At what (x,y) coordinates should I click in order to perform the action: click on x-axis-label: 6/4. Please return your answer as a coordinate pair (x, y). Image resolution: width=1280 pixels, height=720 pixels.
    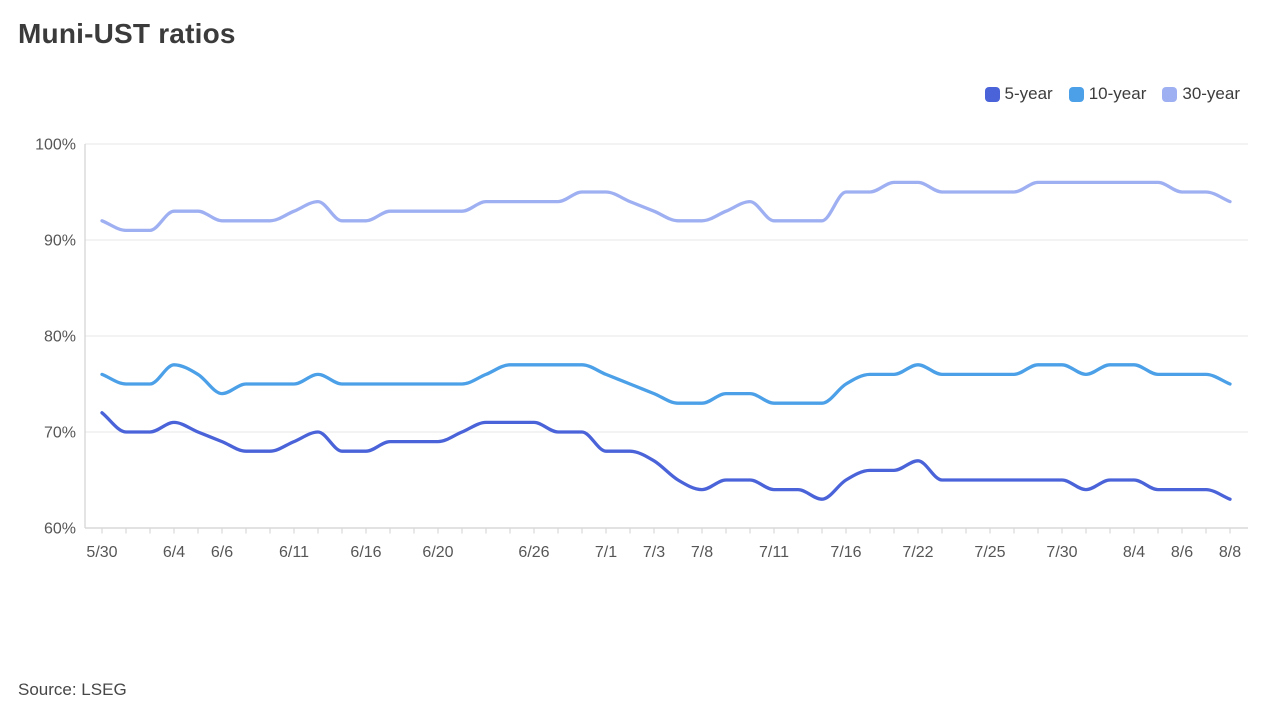
    Looking at the image, I should click on (174, 552).